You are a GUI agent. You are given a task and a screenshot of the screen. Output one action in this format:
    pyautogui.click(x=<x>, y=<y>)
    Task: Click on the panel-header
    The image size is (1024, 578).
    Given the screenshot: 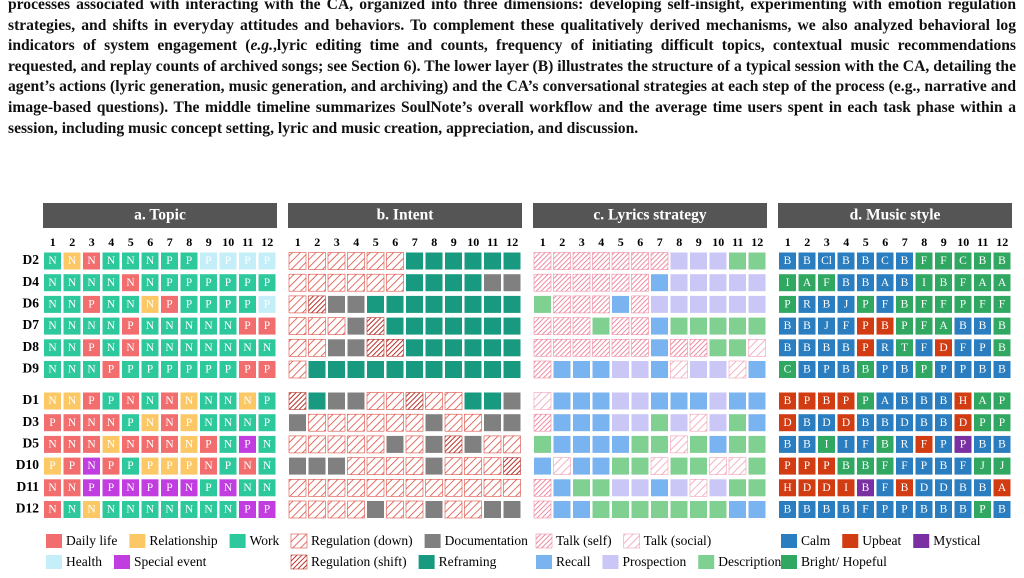 What is the action you would take?
    pyautogui.click(x=405, y=215)
    